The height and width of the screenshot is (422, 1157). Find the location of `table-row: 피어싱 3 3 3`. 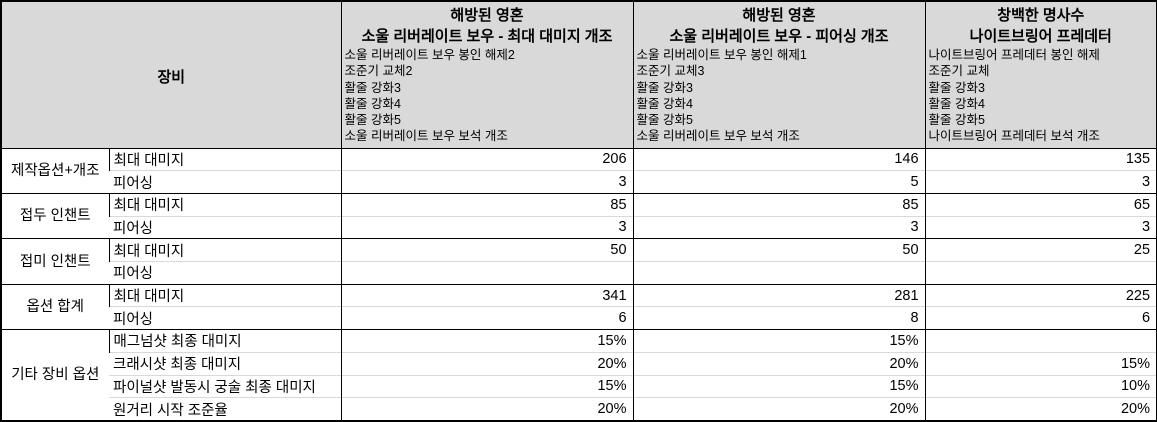

table-row: 피어싱 3 3 3 is located at coordinates (579, 227).